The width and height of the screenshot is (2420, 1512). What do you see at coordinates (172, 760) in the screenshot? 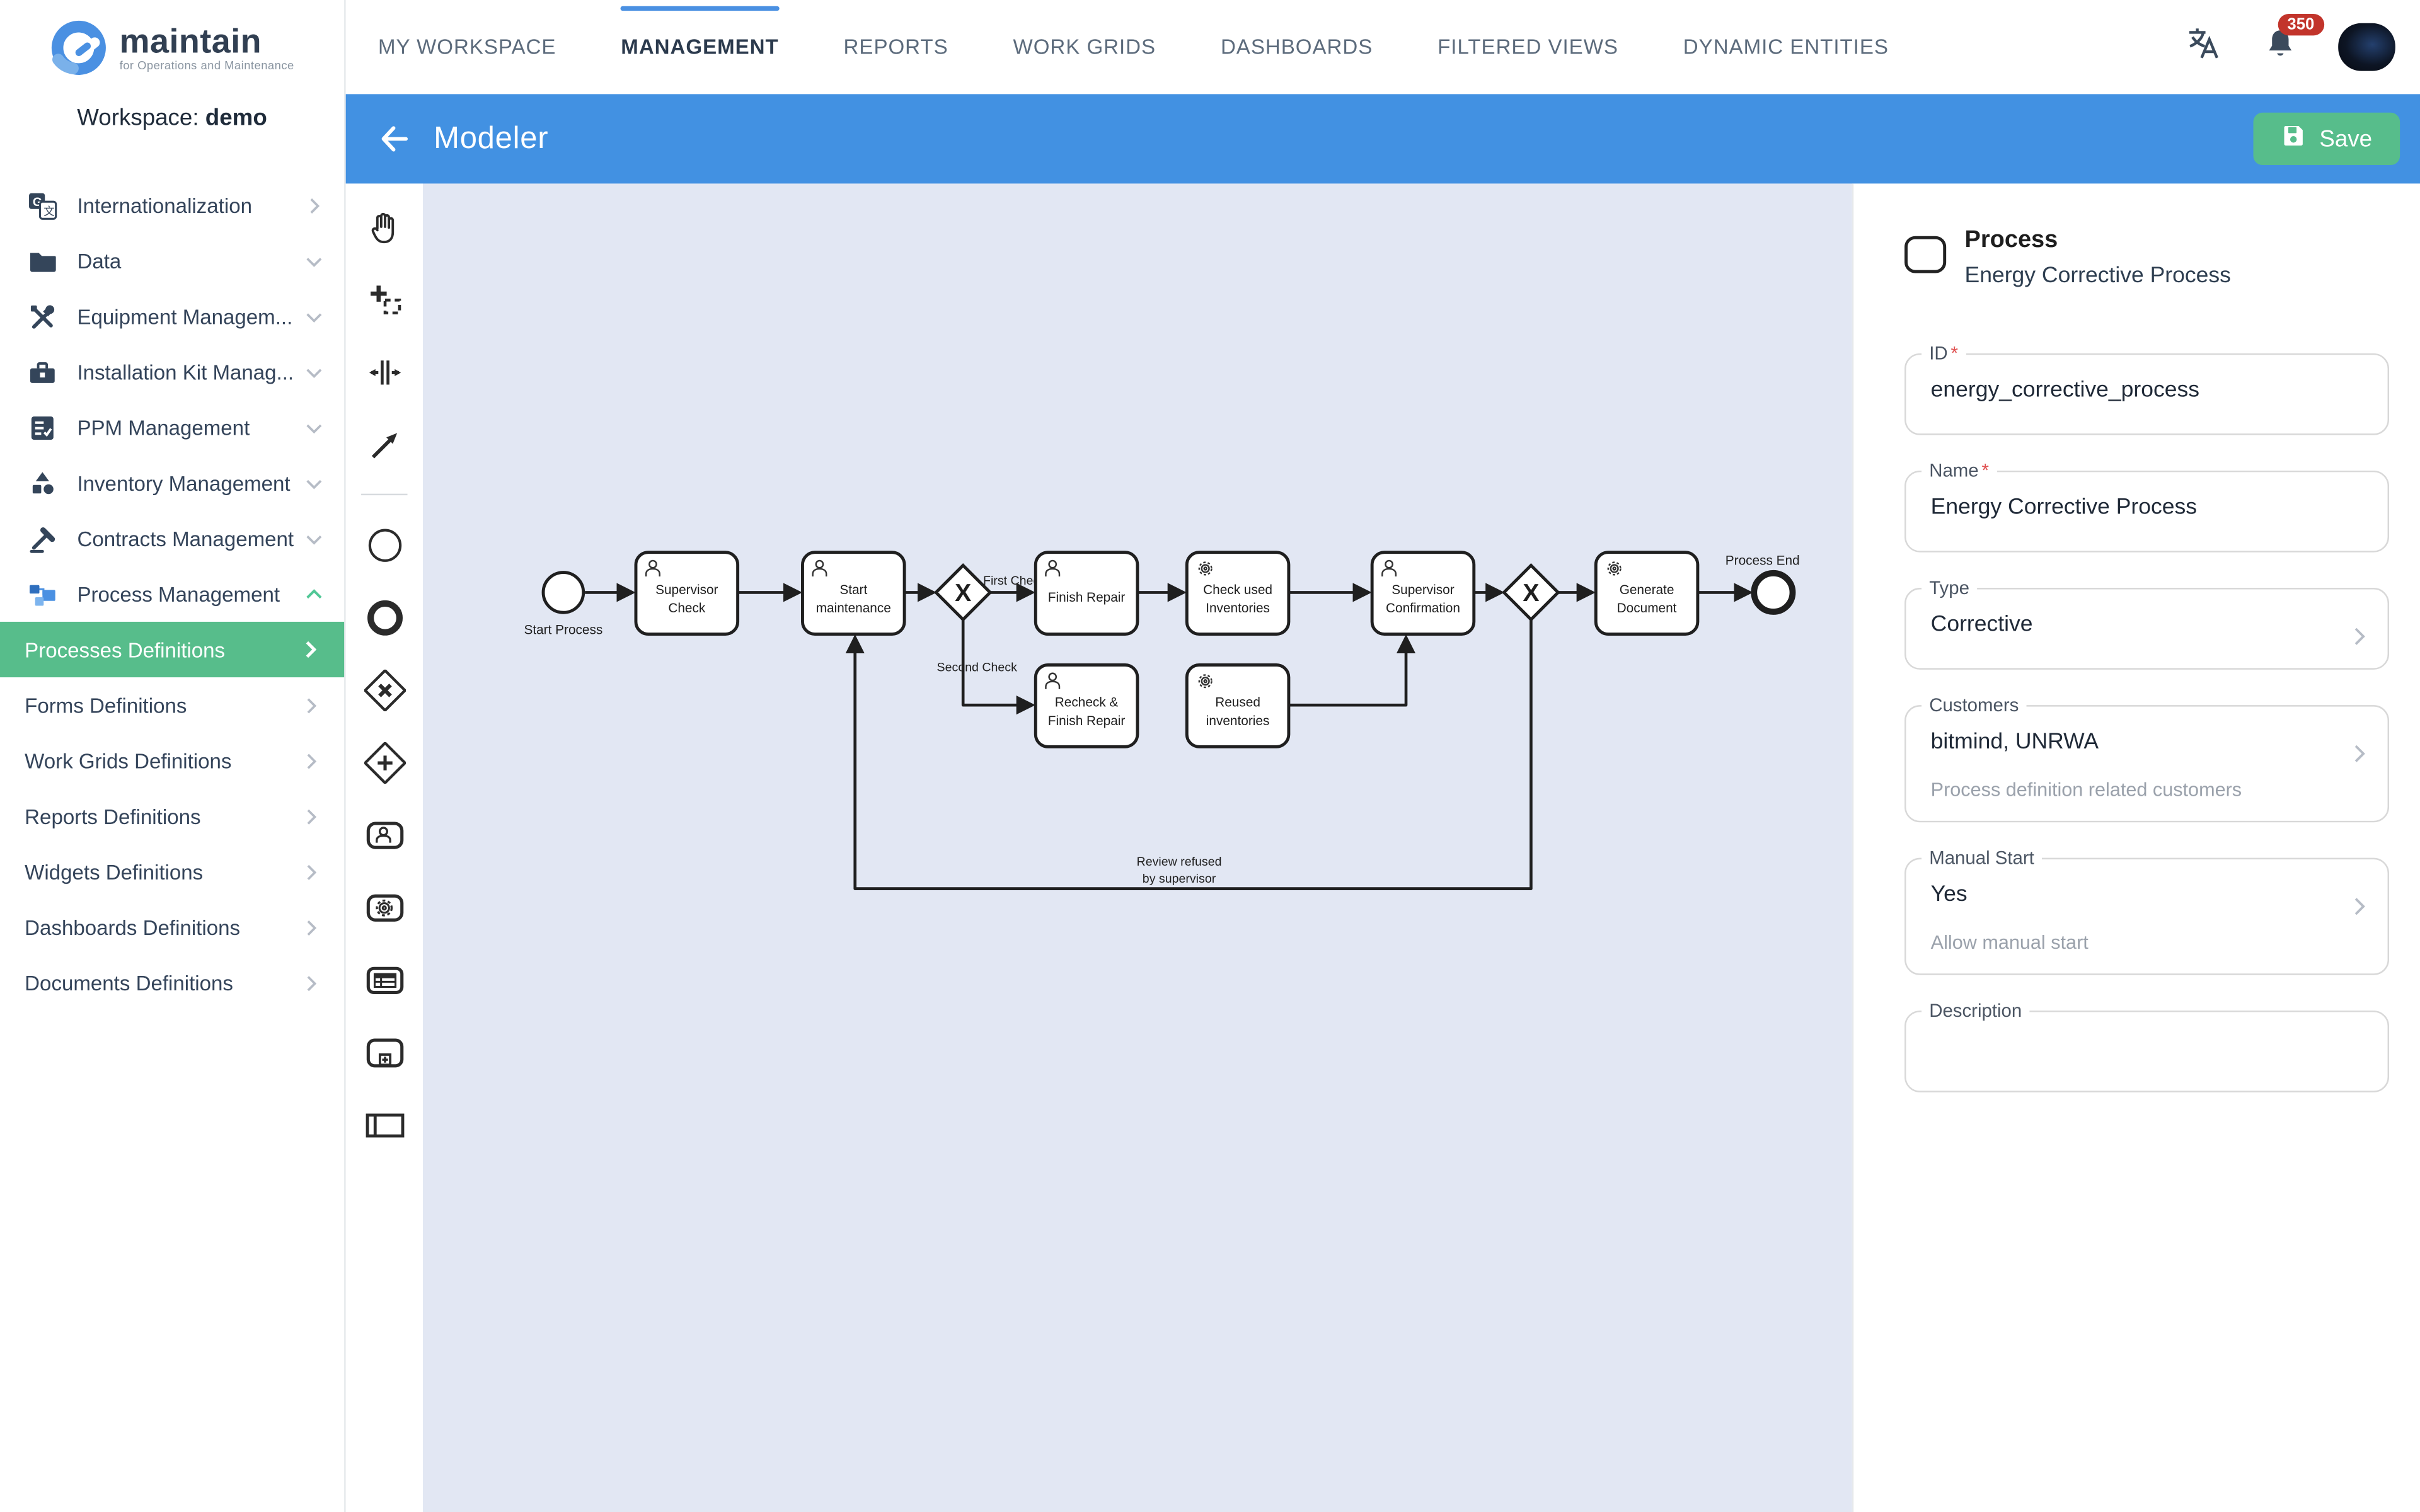
I see `sidebar-item-work-grids-definitions: Work Grids Definitions` at bounding box center [172, 760].